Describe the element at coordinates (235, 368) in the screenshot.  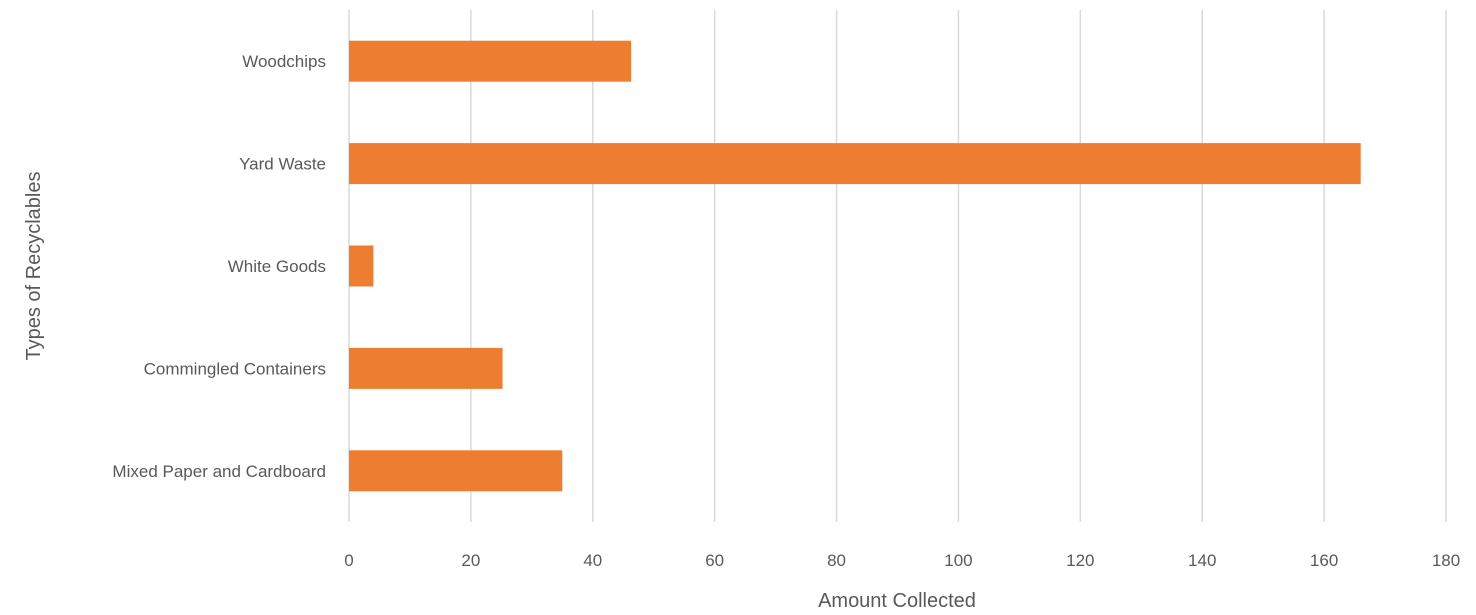
I see `category-label: Commingled Containers` at that location.